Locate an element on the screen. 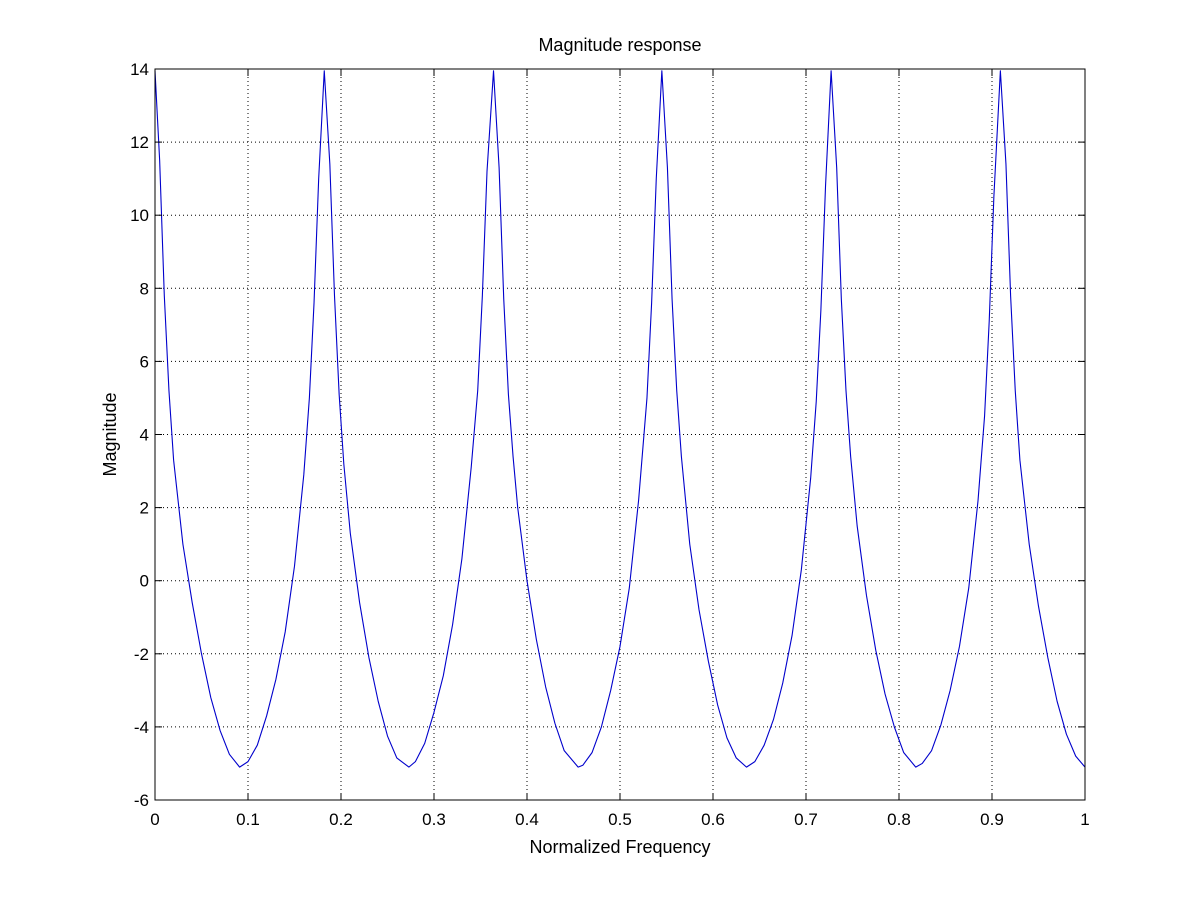  y-tick-label: -6 is located at coordinates (141, 800).